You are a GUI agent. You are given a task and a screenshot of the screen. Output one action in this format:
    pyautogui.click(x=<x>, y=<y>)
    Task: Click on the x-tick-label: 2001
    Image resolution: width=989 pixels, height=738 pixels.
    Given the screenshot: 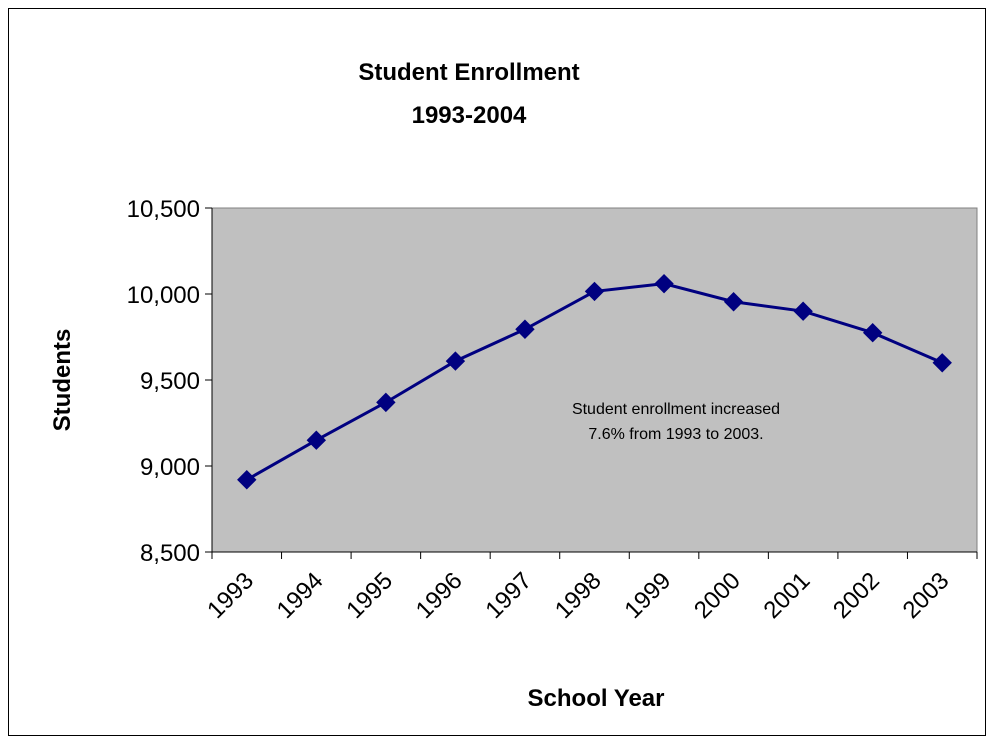 What is the action you would take?
    pyautogui.click(x=787, y=595)
    